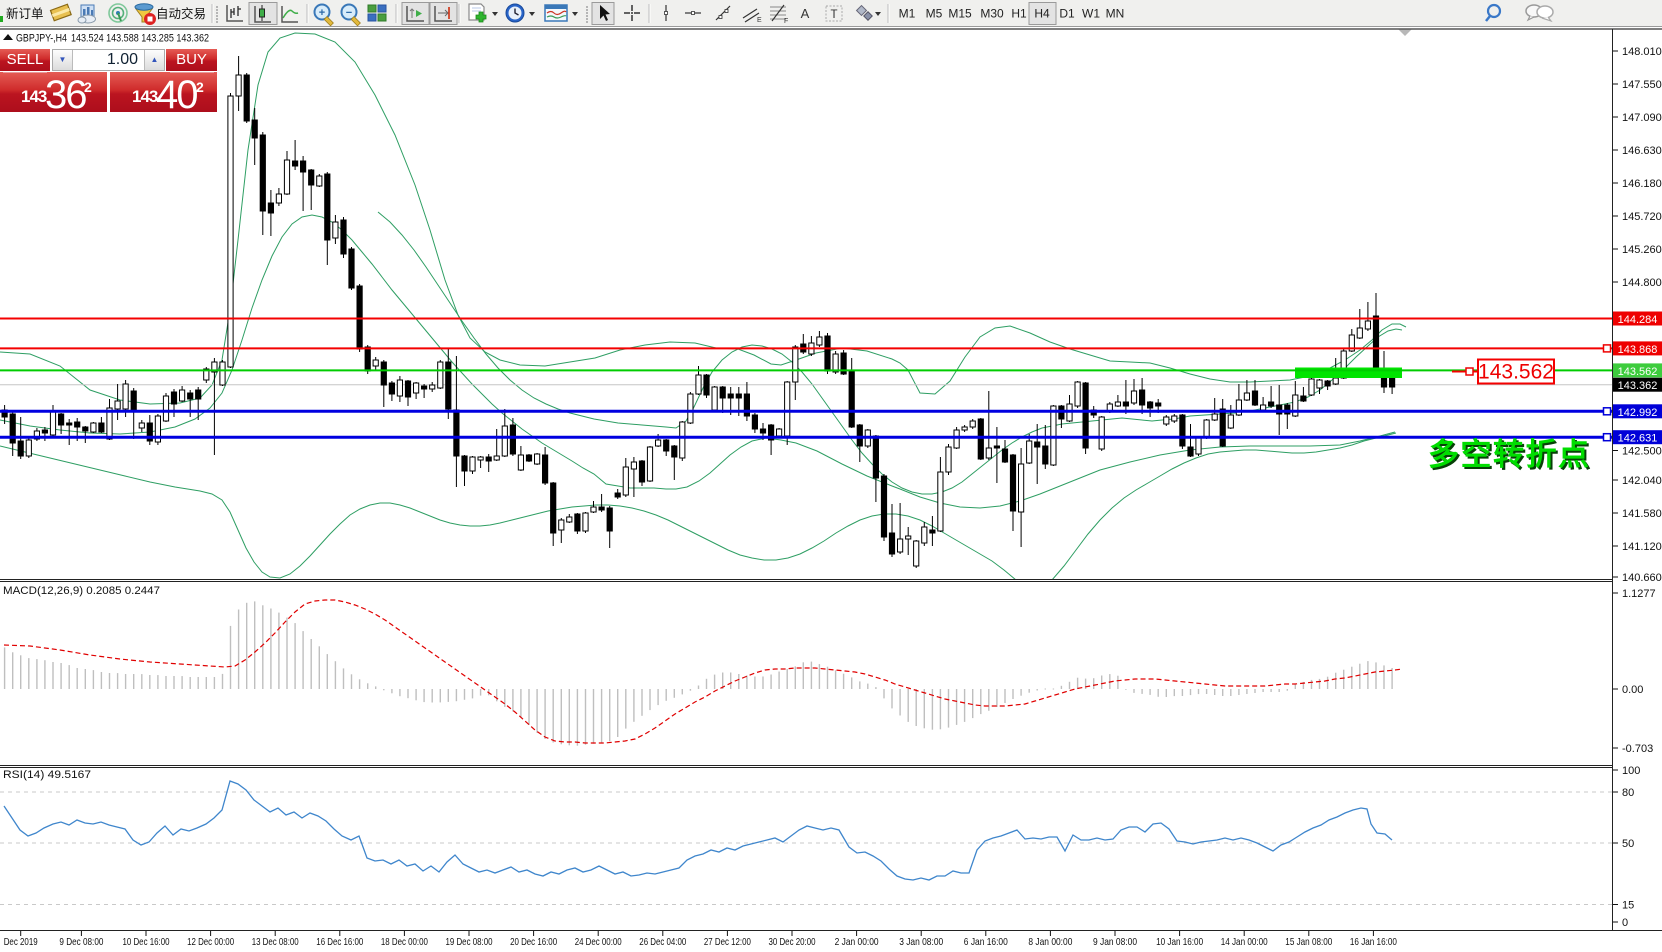 Image resolution: width=1662 pixels, height=952 pixels. I want to click on svg-text: 新订单, so click(25, 13).